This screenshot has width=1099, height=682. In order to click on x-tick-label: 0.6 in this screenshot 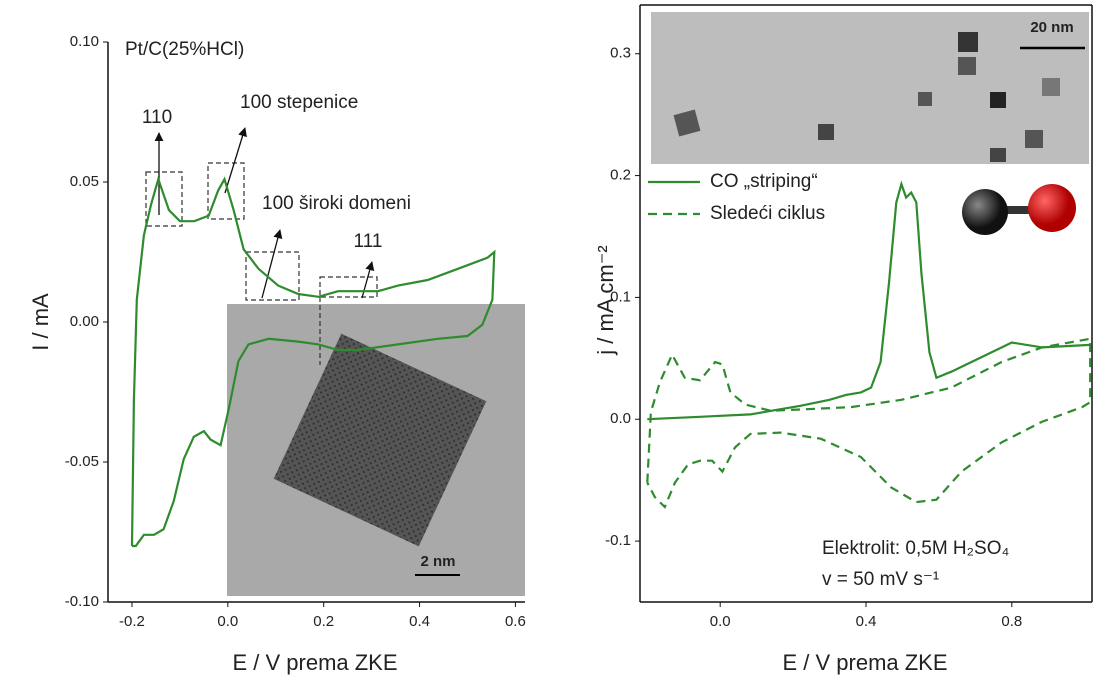, I will do `click(515, 621)`.